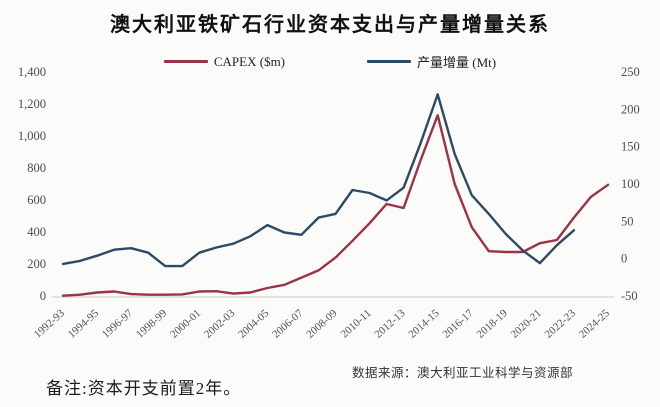 The height and width of the screenshot is (407, 660). Describe the element at coordinates (32, 72) in the screenshot. I see `left-axis-tick-label: 1,400` at that location.